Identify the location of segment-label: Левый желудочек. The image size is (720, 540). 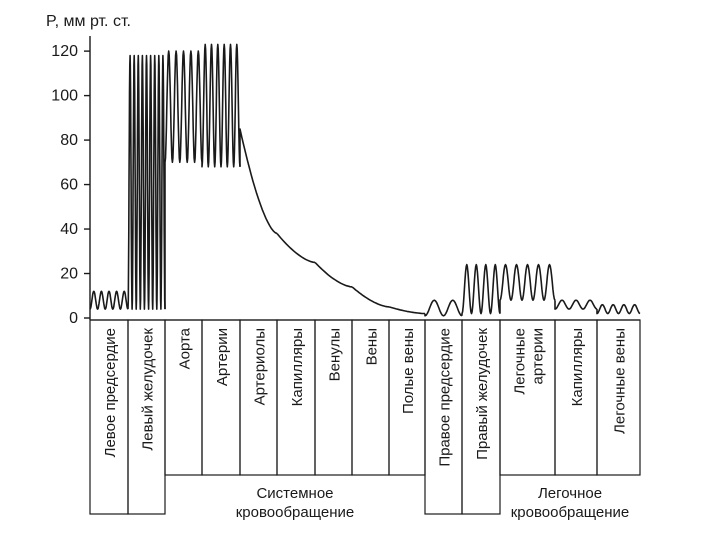
(148, 389).